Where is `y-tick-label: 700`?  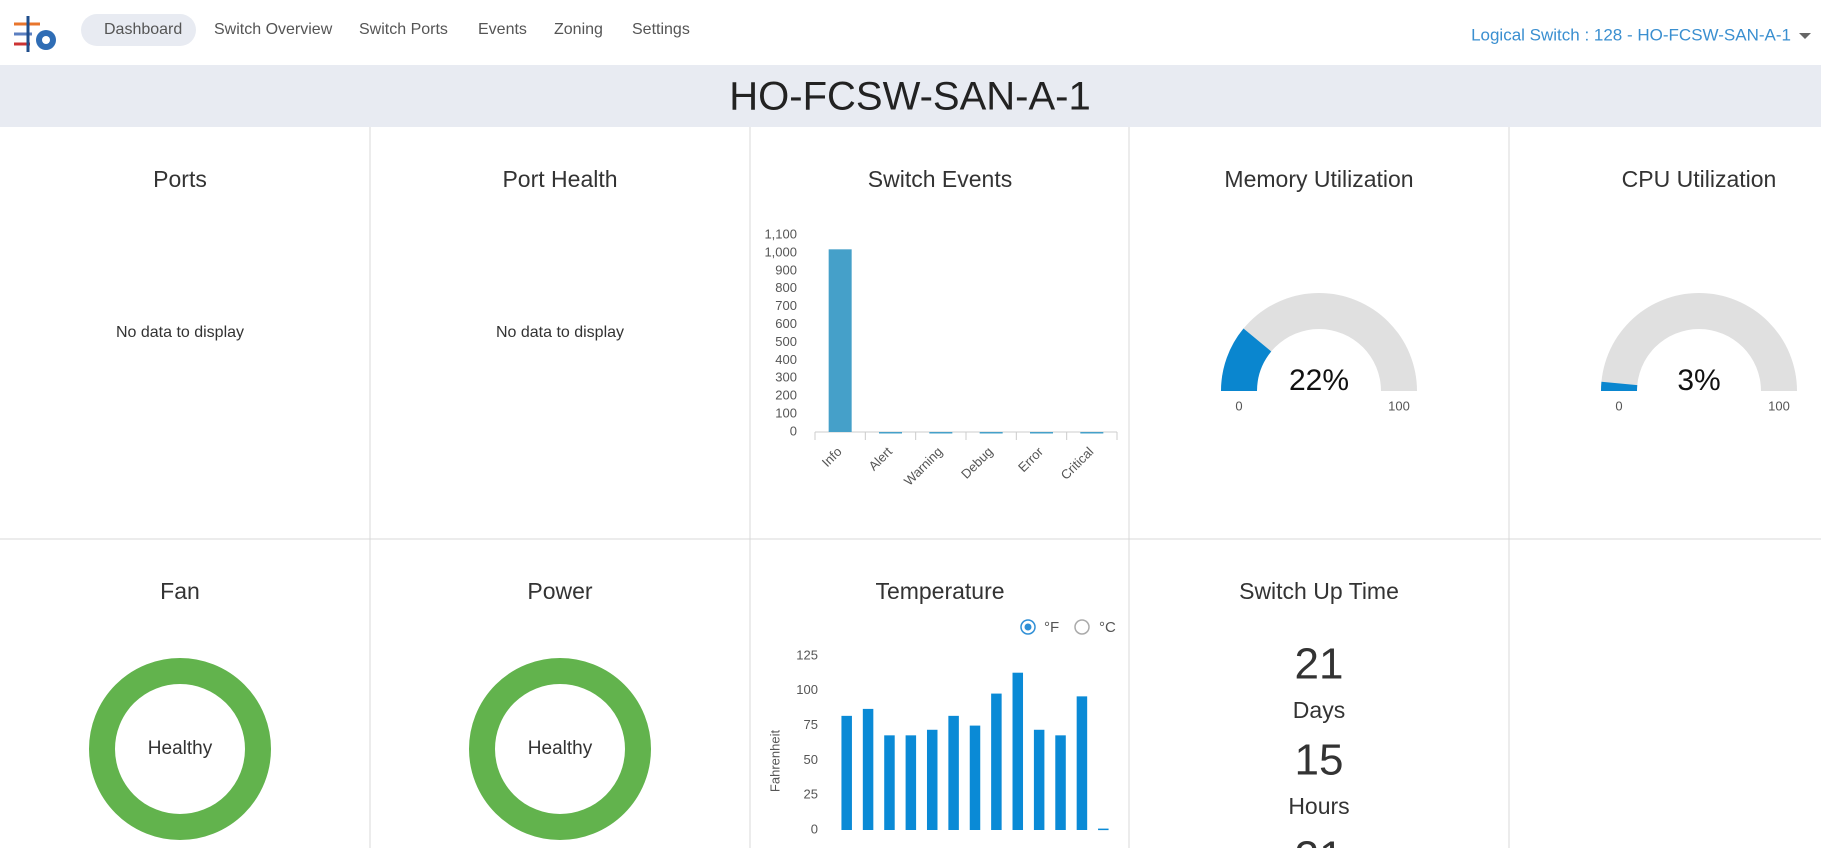
y-tick-label: 700 is located at coordinates (786, 305).